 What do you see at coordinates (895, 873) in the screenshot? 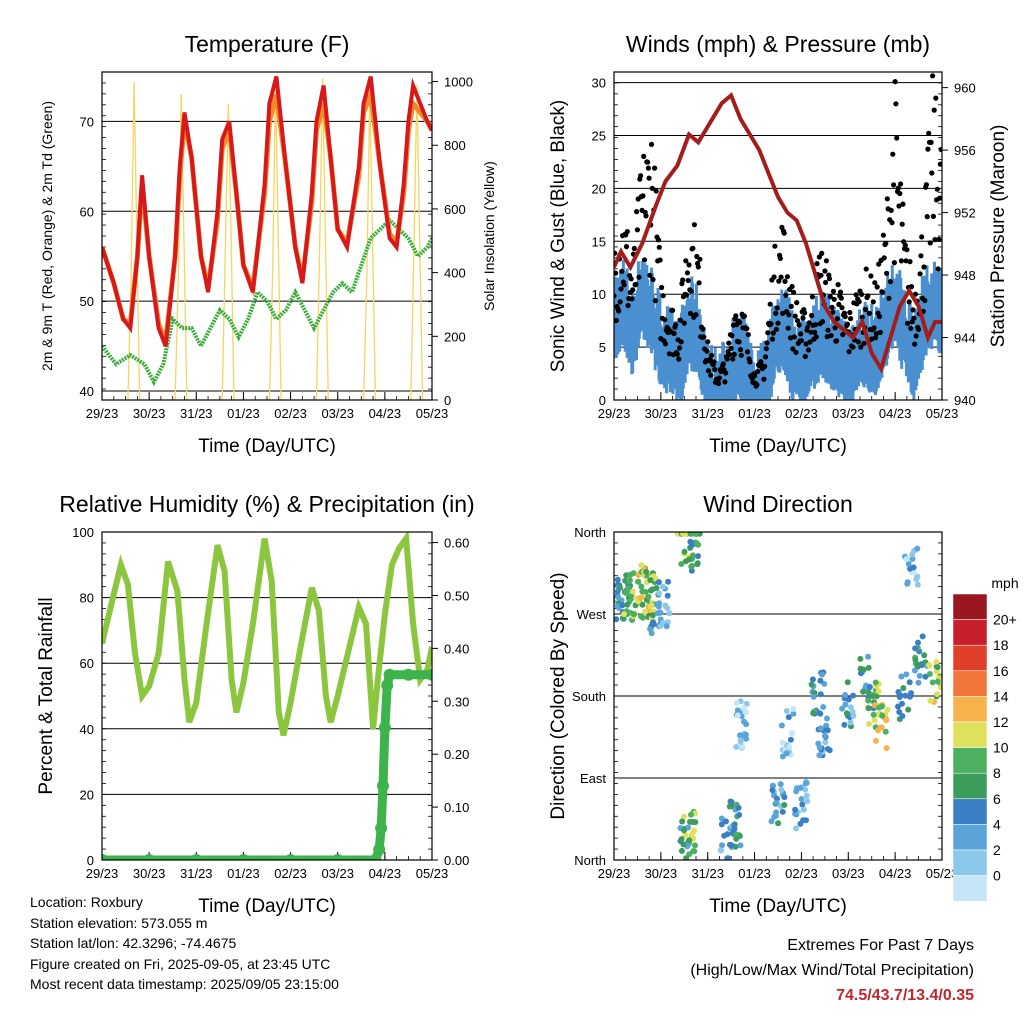
I see `x-tick-label: 04/23` at bounding box center [895, 873].